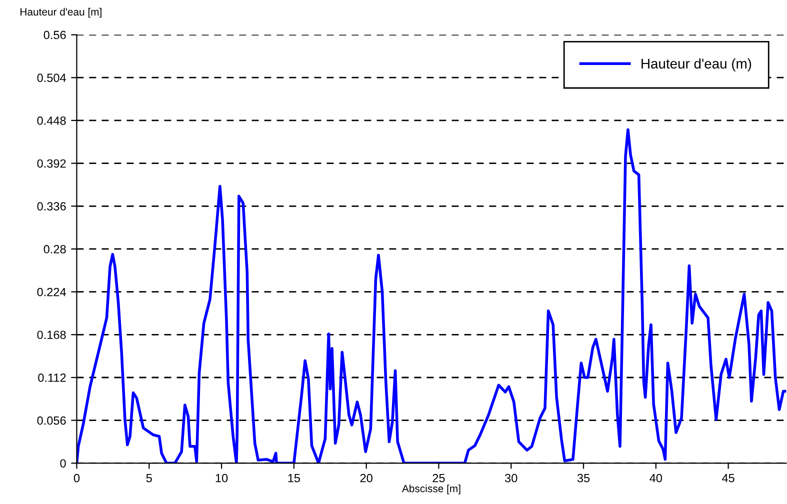  What do you see at coordinates (511, 478) in the screenshot?
I see `x-tick-label: 30` at bounding box center [511, 478].